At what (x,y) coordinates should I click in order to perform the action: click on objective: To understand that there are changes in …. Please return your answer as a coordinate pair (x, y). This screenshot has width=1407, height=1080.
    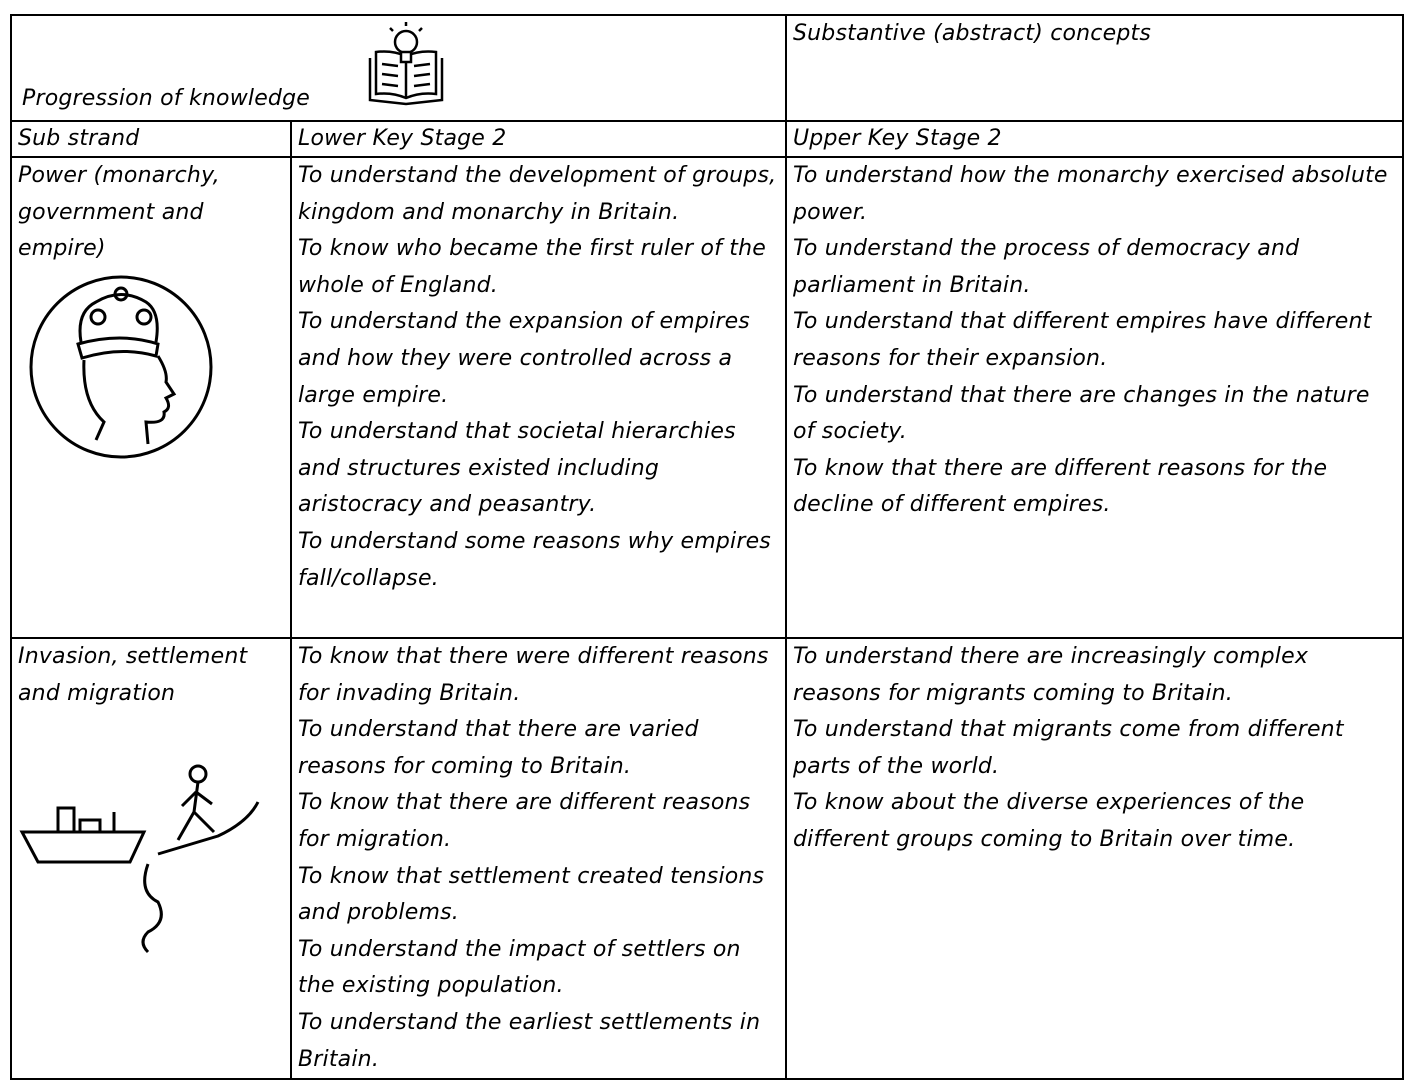
    Looking at the image, I should click on (1081, 413).